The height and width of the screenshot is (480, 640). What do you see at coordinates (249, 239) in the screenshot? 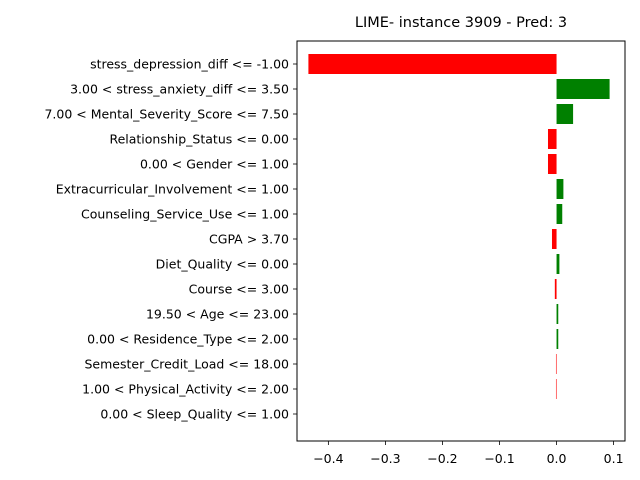
I see `y-tick-label-7: CGPA > 3.70` at bounding box center [249, 239].